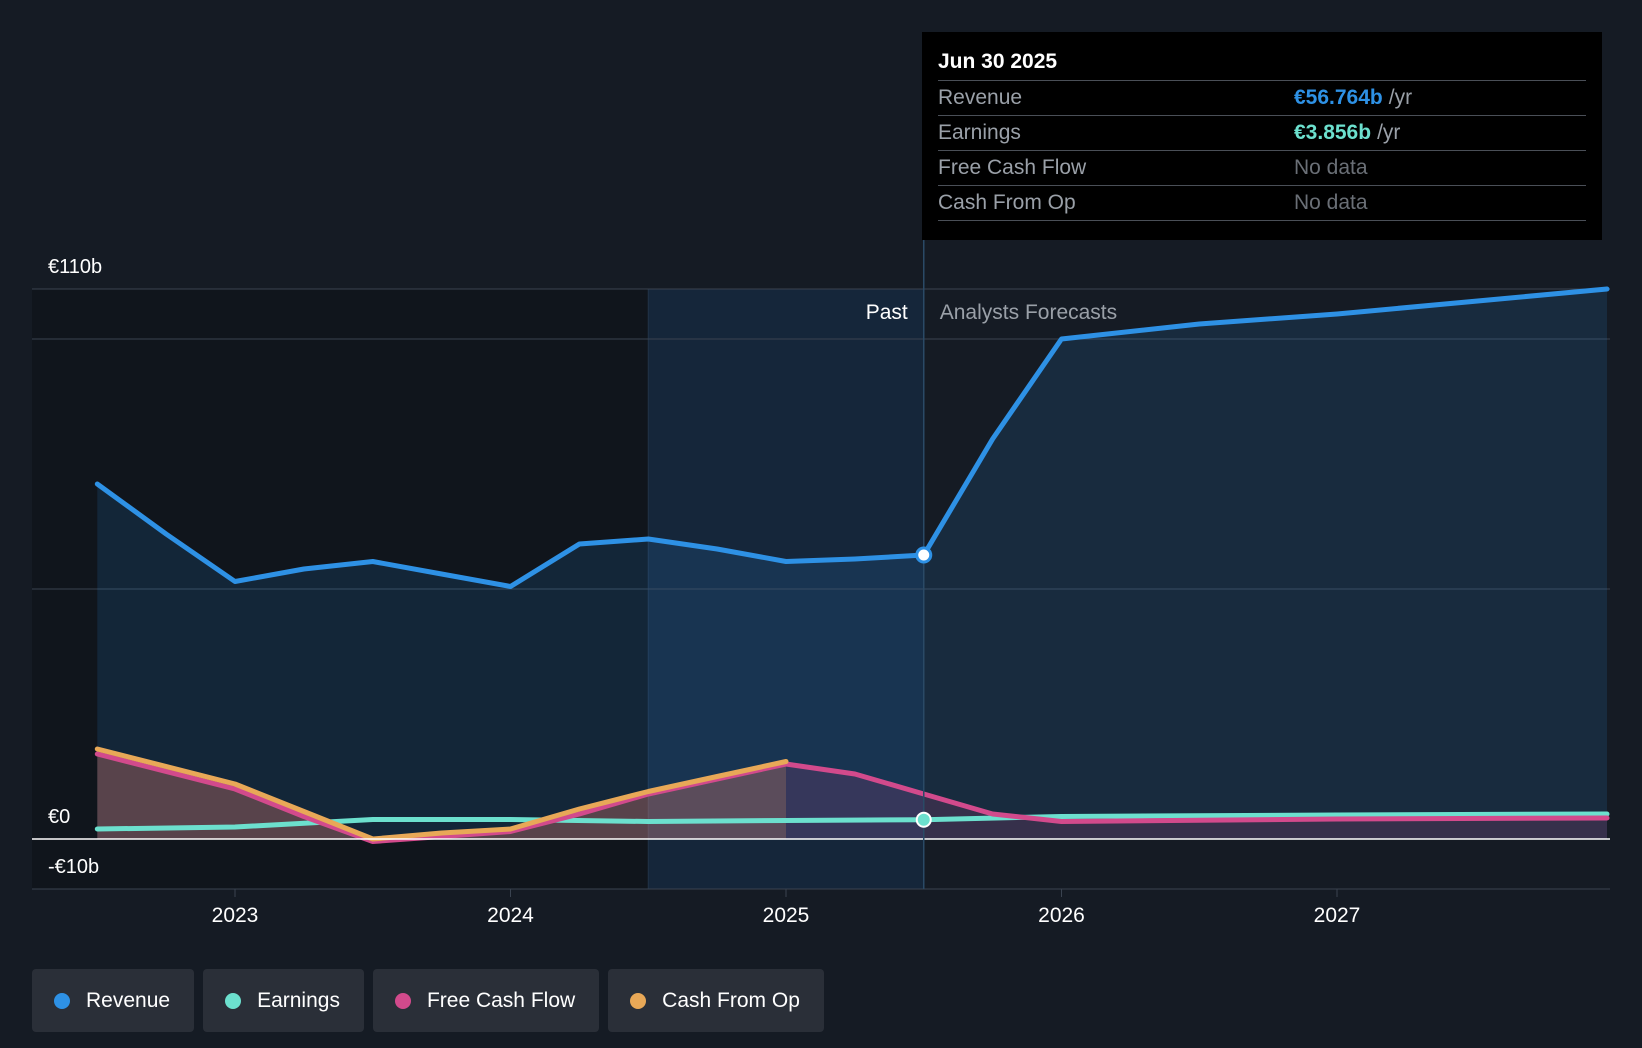 Image resolution: width=1642 pixels, height=1048 pixels. Describe the element at coordinates (852, 798) in the screenshot. I see `free-cash-flow-area` at that location.